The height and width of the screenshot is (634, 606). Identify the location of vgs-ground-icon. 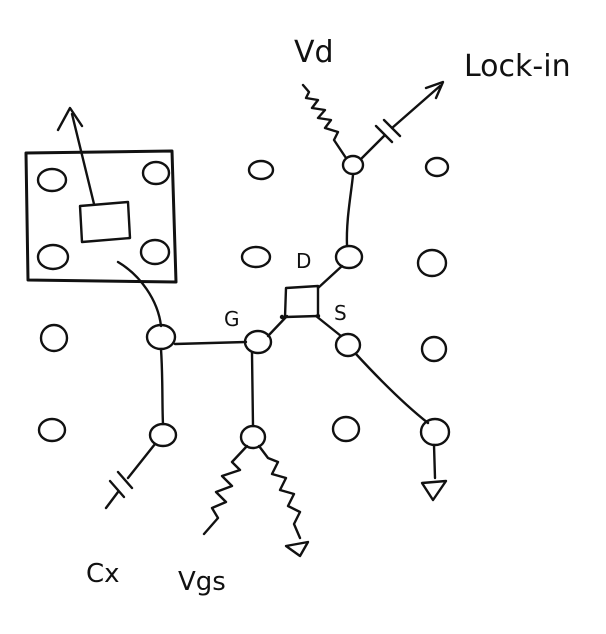
(297, 549).